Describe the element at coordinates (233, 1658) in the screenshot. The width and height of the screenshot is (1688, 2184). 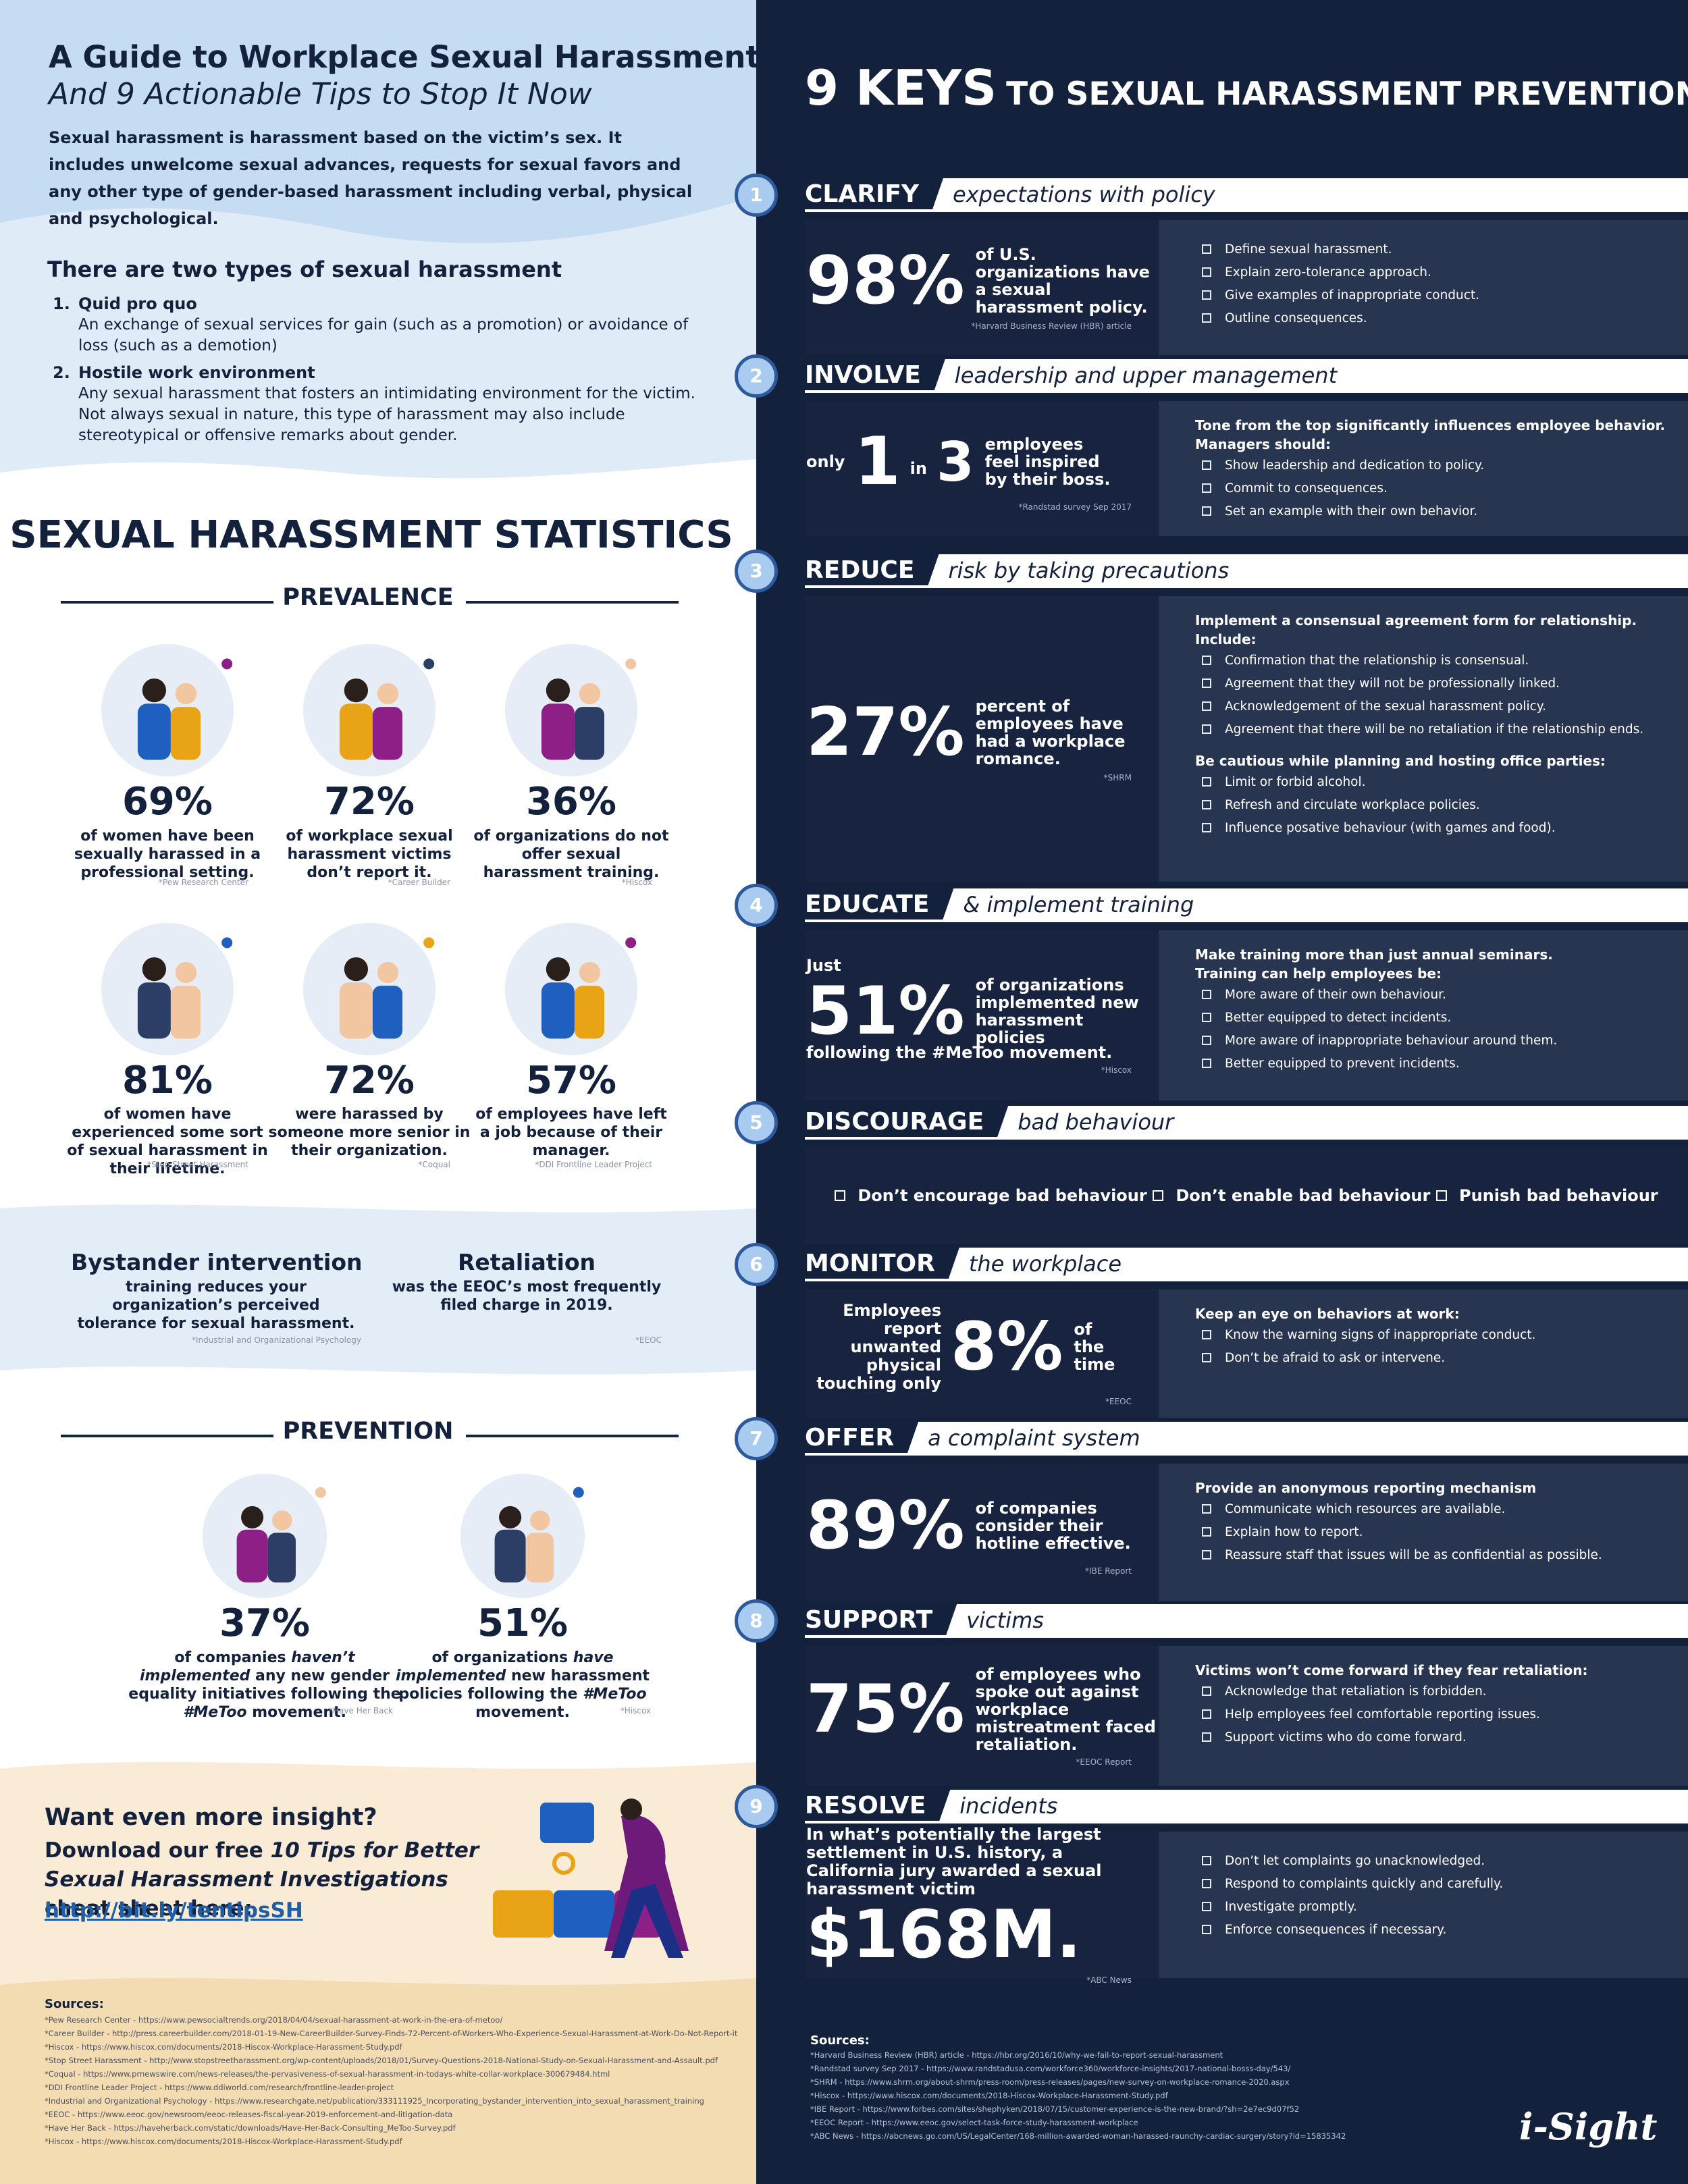
I see `stat-text-part: of companies` at that location.